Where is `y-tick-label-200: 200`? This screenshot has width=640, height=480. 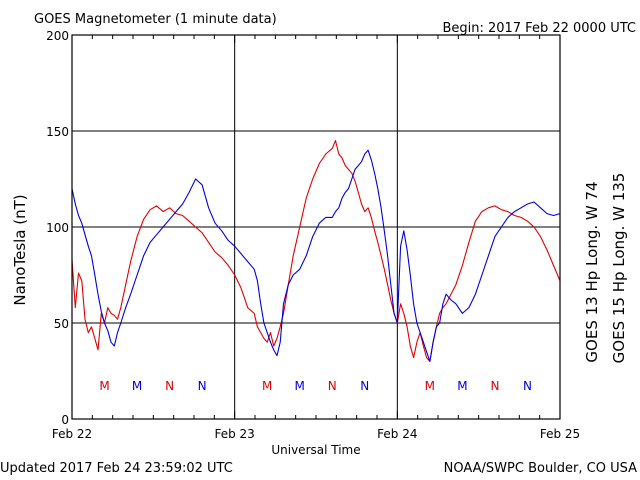
y-tick-label-200: 200 is located at coordinates (57, 36).